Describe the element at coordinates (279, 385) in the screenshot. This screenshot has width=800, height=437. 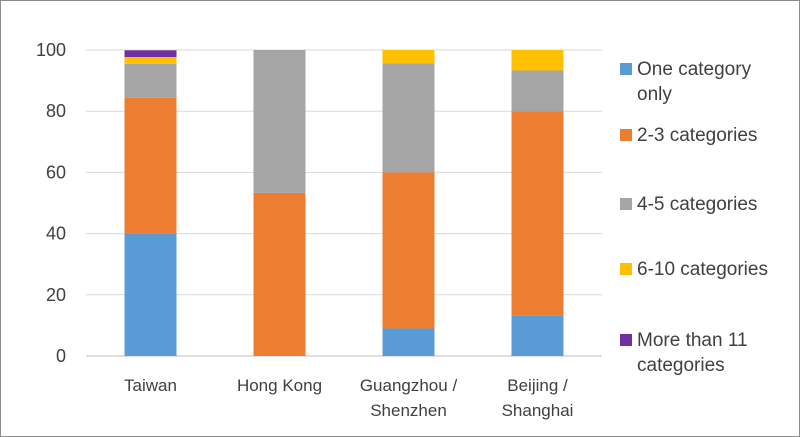
I see `x-category-label: Hong Kong` at that location.